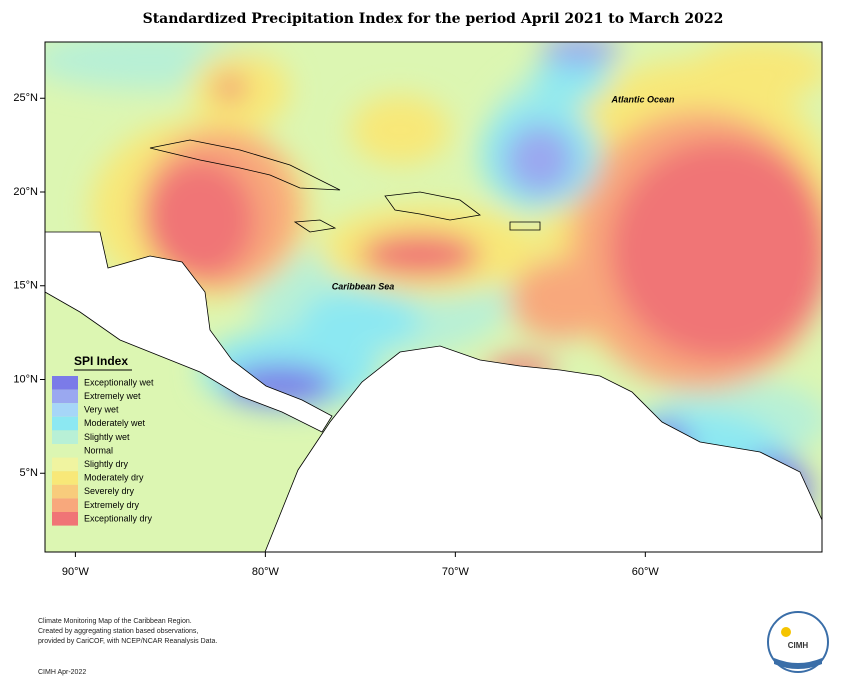  I want to click on legend-label: Moderately wet, so click(115, 423).